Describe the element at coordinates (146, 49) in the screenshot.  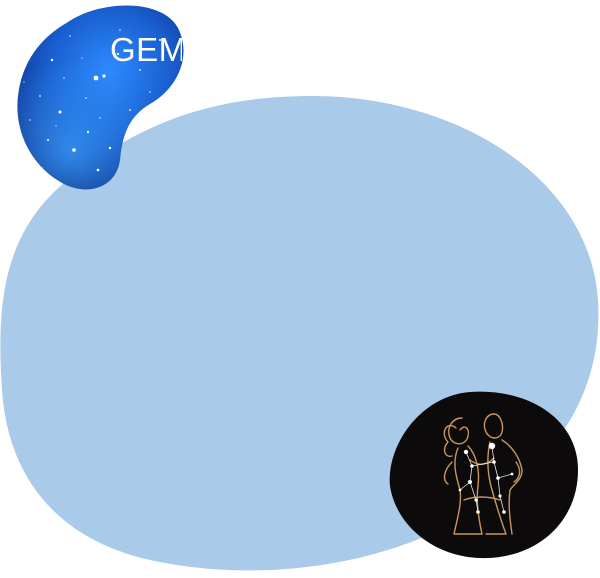
I see `zodiac-title: GEMINI` at that location.